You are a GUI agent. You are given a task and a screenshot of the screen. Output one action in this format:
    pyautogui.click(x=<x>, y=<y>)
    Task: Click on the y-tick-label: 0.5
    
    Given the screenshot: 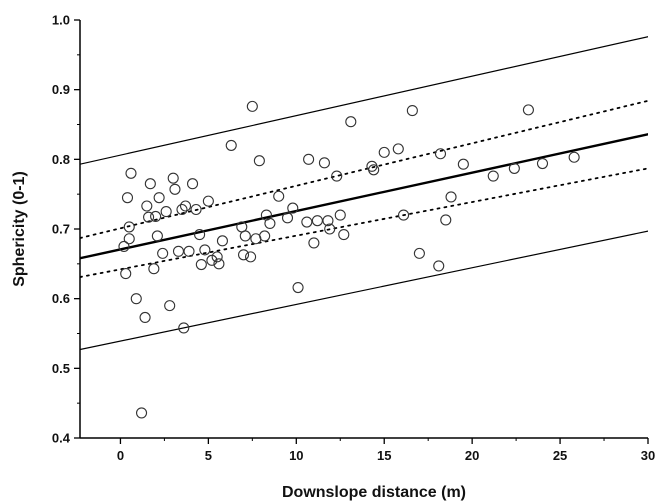 What is the action you would take?
    pyautogui.click(x=61, y=368)
    